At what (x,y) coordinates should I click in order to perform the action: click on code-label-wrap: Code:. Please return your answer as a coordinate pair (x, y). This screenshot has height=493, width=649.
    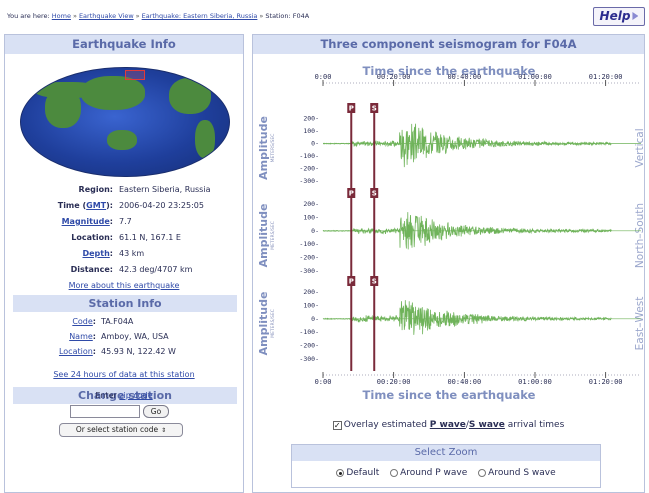
    Looking at the image, I should click on (84, 321).